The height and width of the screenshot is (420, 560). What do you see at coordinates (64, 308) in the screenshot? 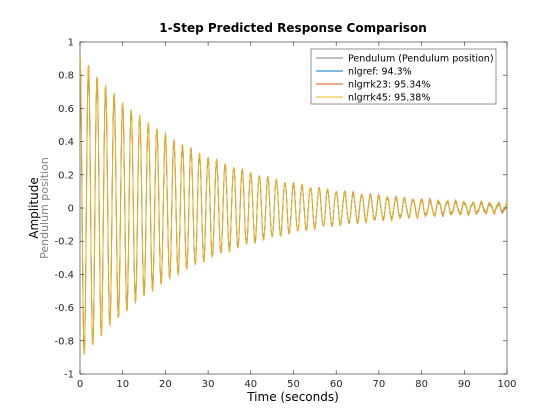
I see `y-tick-label-2: -0.6` at bounding box center [64, 308].